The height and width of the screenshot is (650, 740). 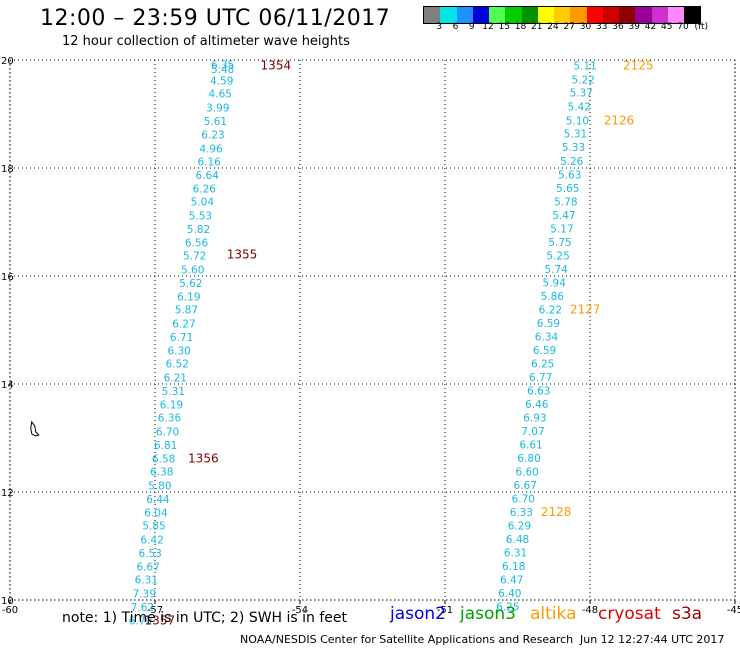 I want to click on color-scale-label: (ft), so click(x=701, y=27).